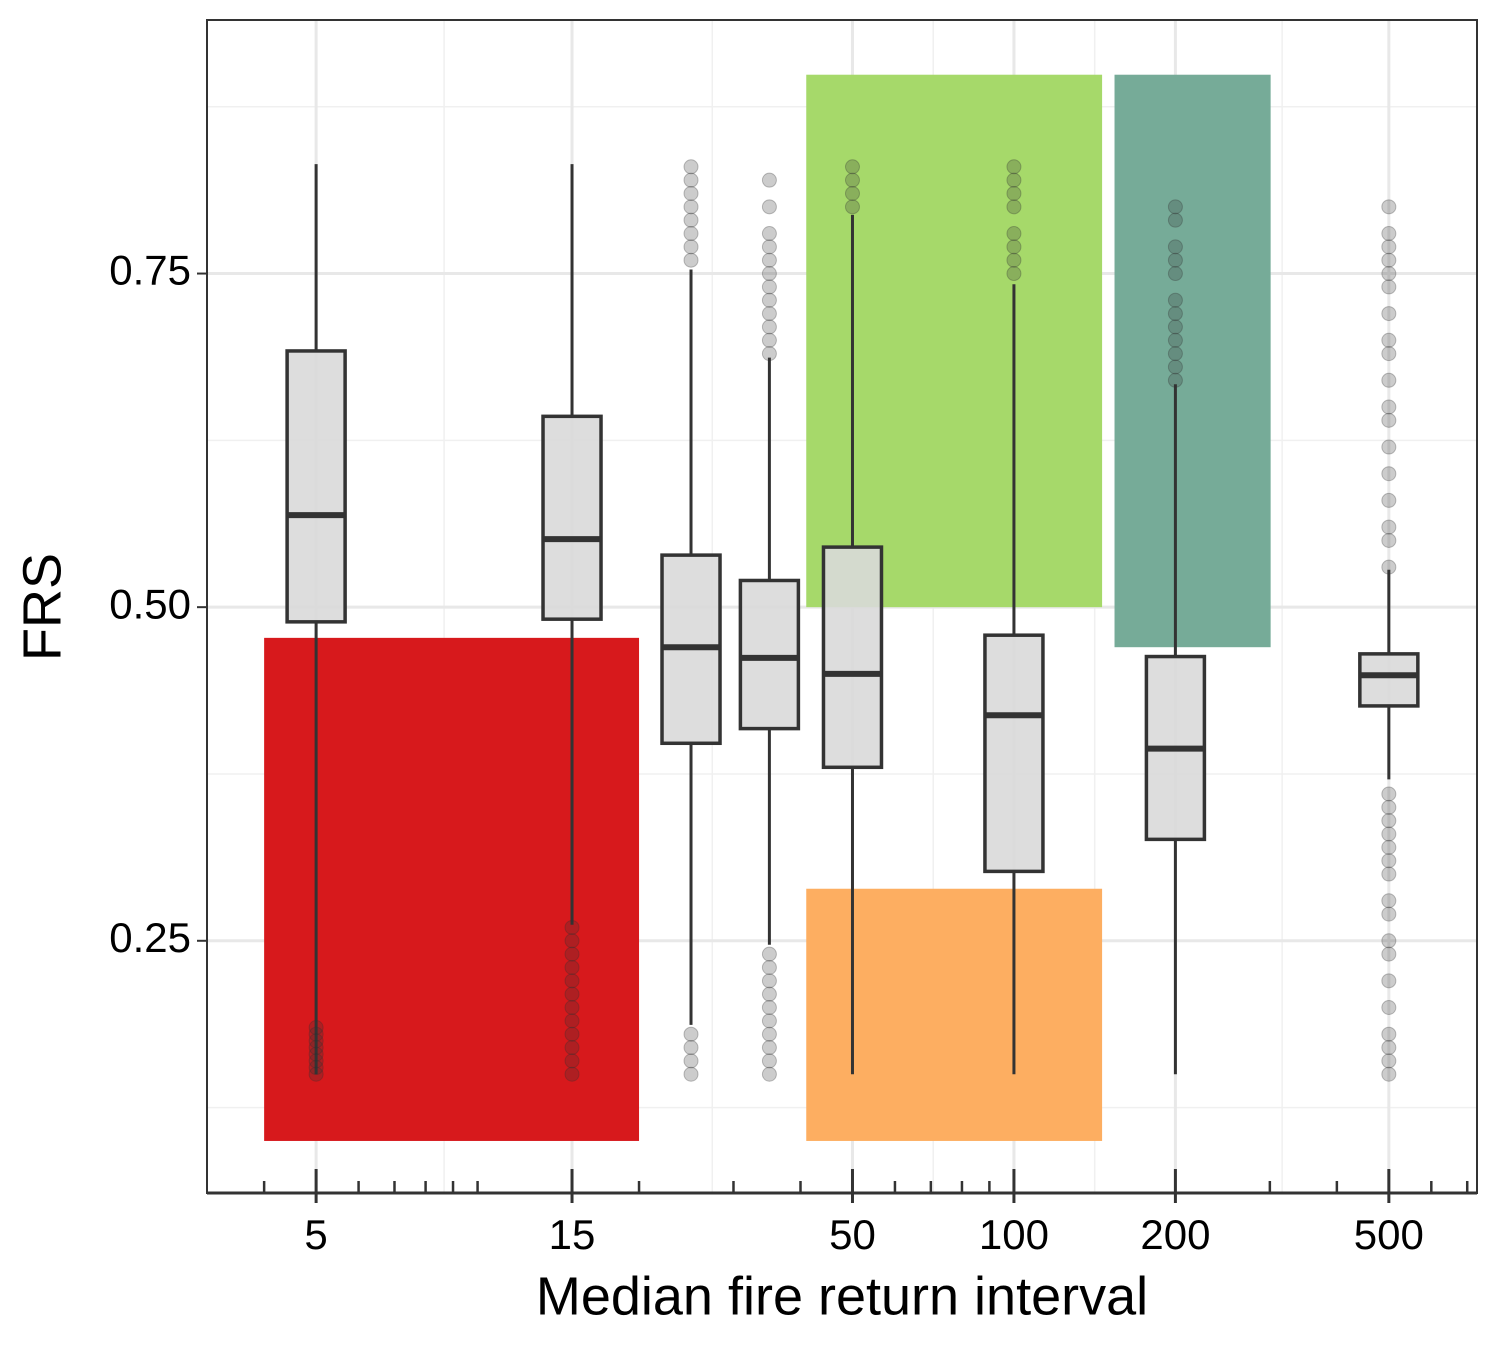 The image size is (1500, 1350). I want to click on y-tick-label: 0.75, so click(150, 270).